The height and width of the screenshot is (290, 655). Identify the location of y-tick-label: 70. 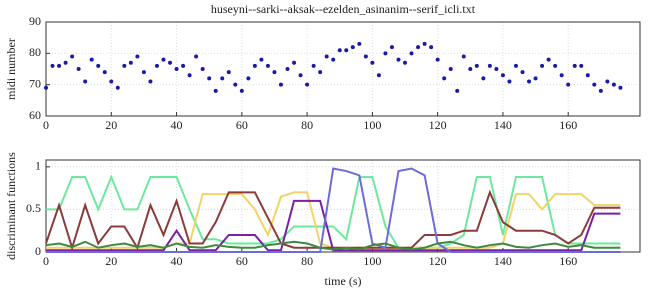
(35, 83).